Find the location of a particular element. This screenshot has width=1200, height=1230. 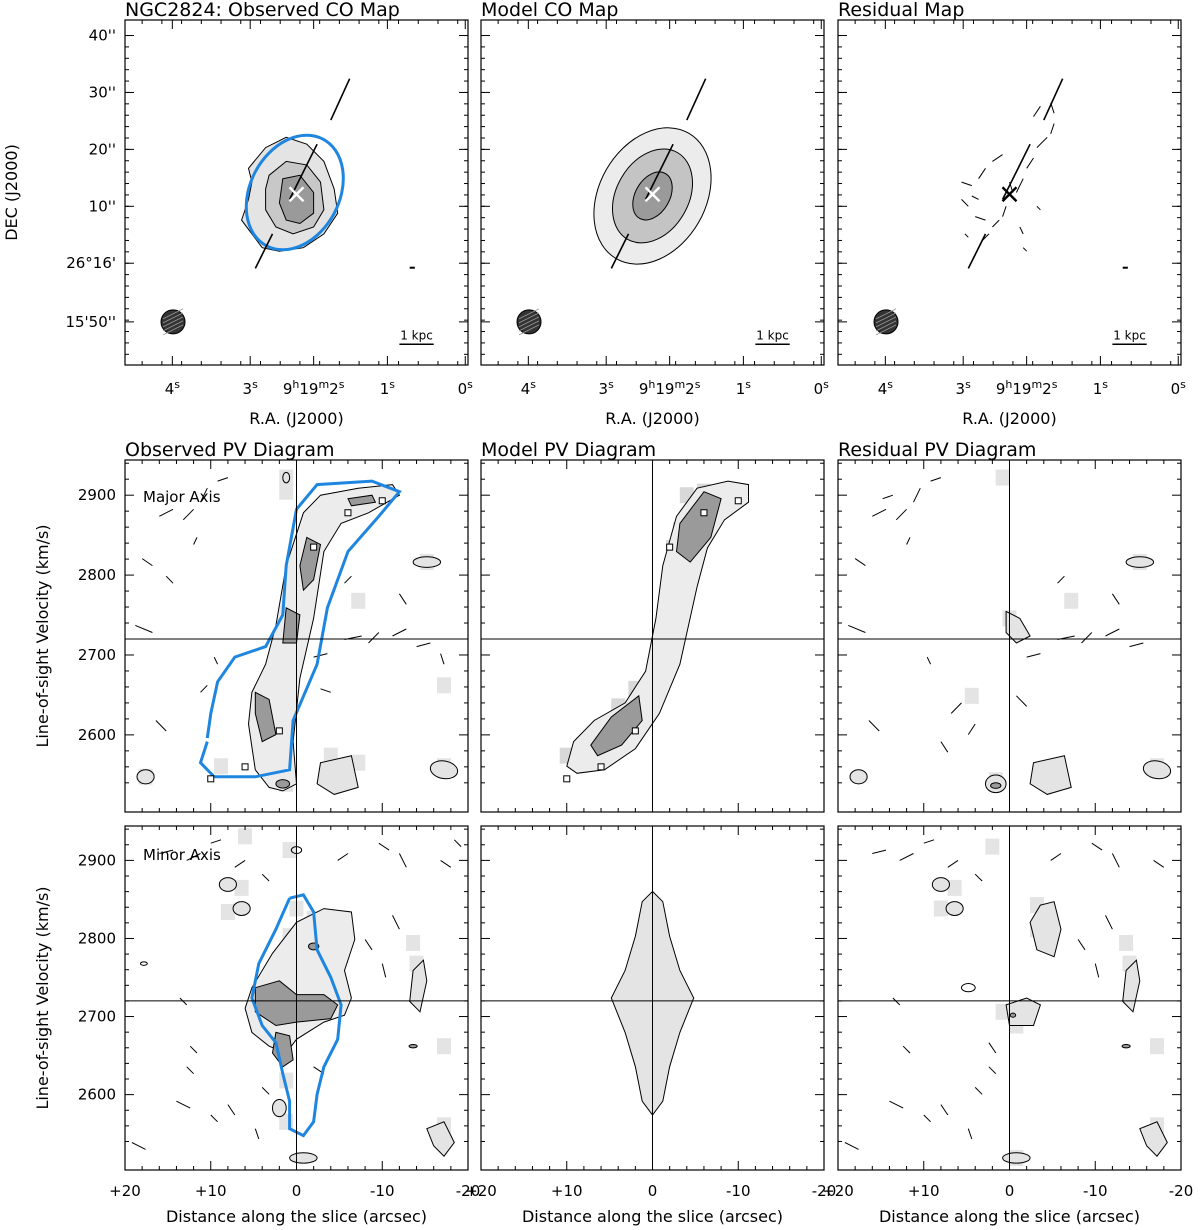

ra-tick-label: 3s is located at coordinates (607, 388).